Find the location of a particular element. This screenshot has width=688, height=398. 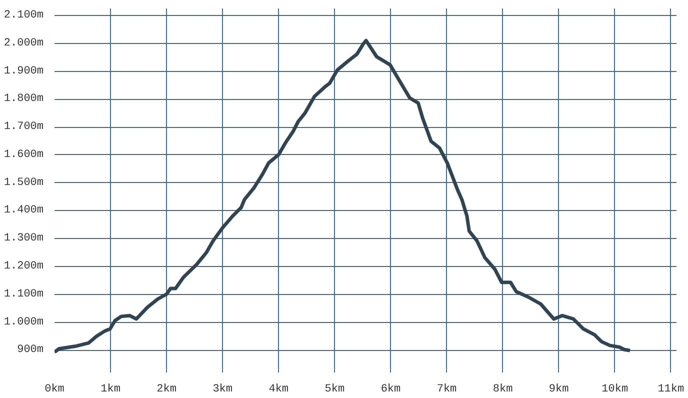

y-tick-label: 2.000m is located at coordinates (24, 43).